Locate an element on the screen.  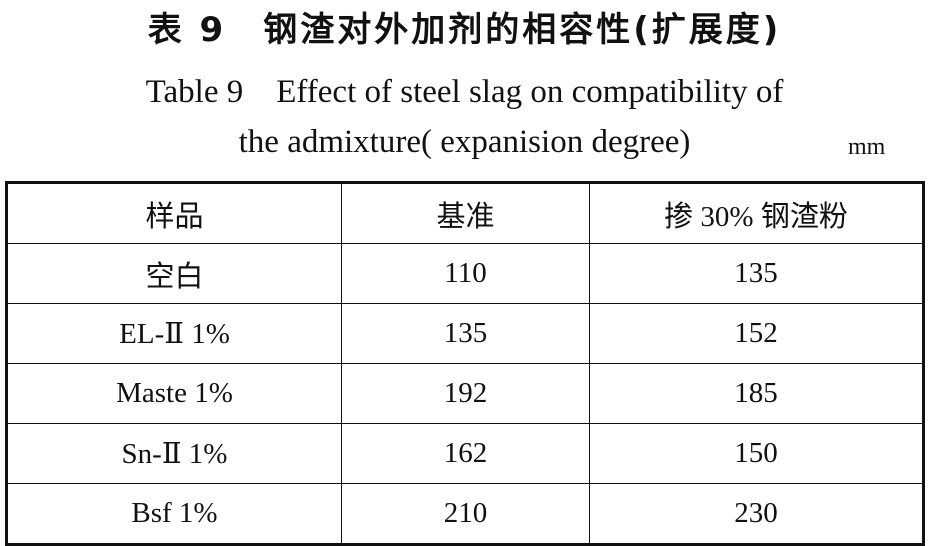
header-cell: 样品 is located at coordinates (174, 213).